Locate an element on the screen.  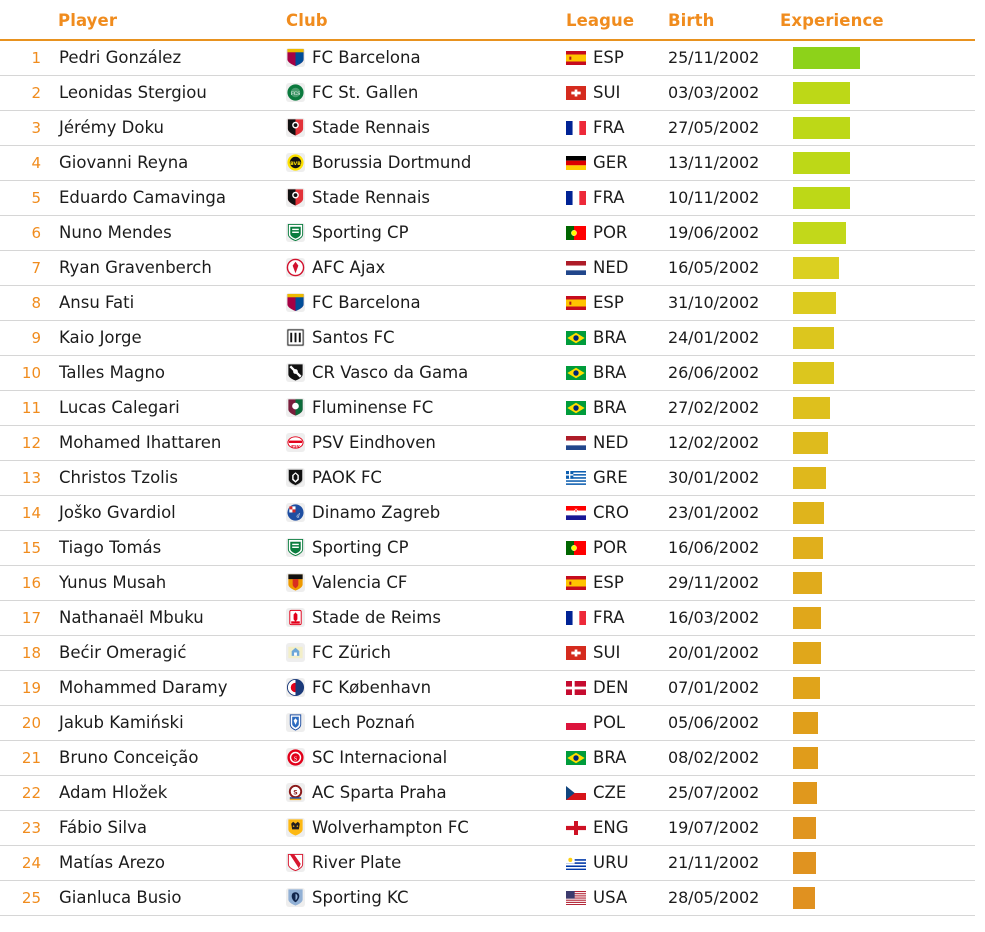
table-row: 8 Ansu Fati FC Barcelona ESP 31/10/2002 is located at coordinates (487, 302).